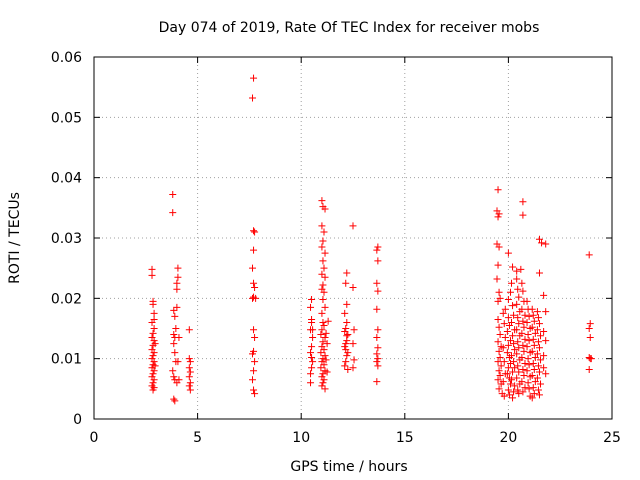 The image size is (640, 480). Describe the element at coordinates (66, 118) in the screenshot. I see `y-tick-label: 0.05` at that location.